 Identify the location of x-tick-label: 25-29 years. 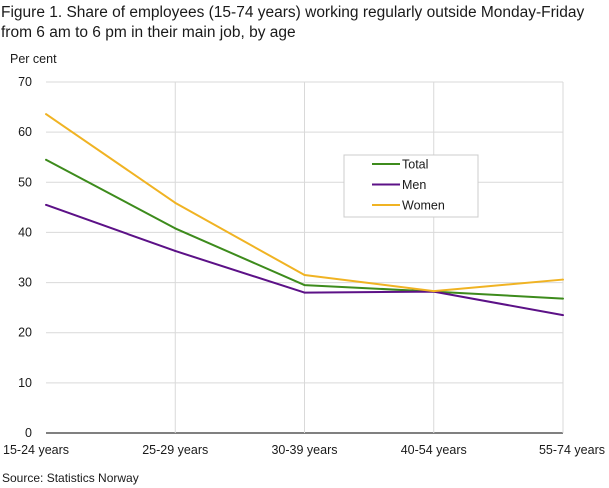
(175, 450).